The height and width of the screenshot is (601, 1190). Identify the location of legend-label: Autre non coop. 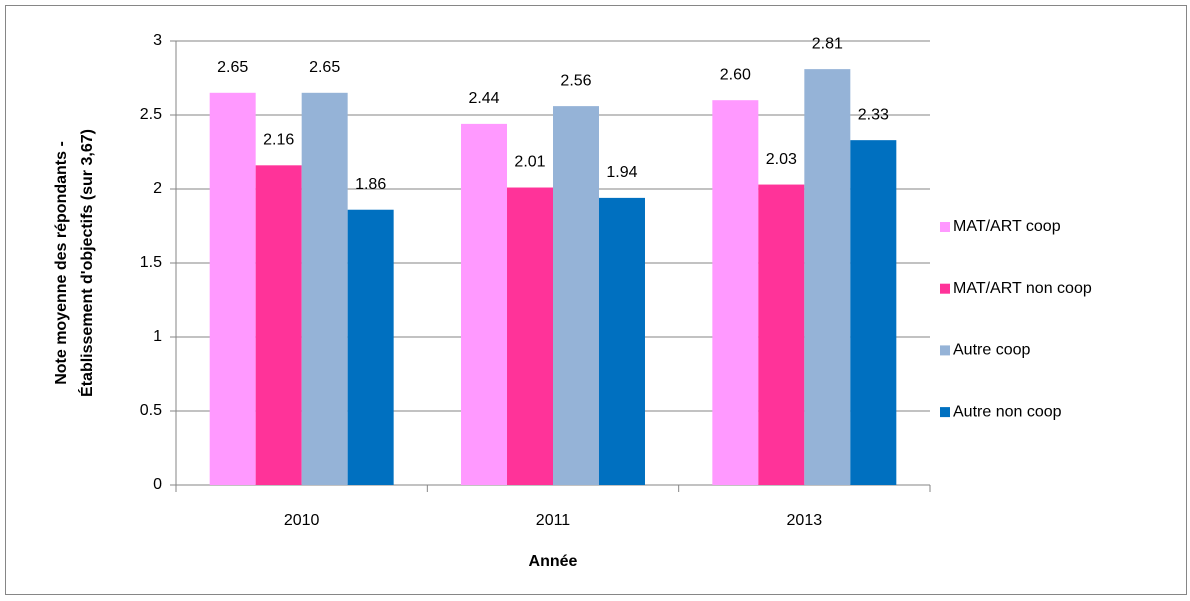
(1007, 411).